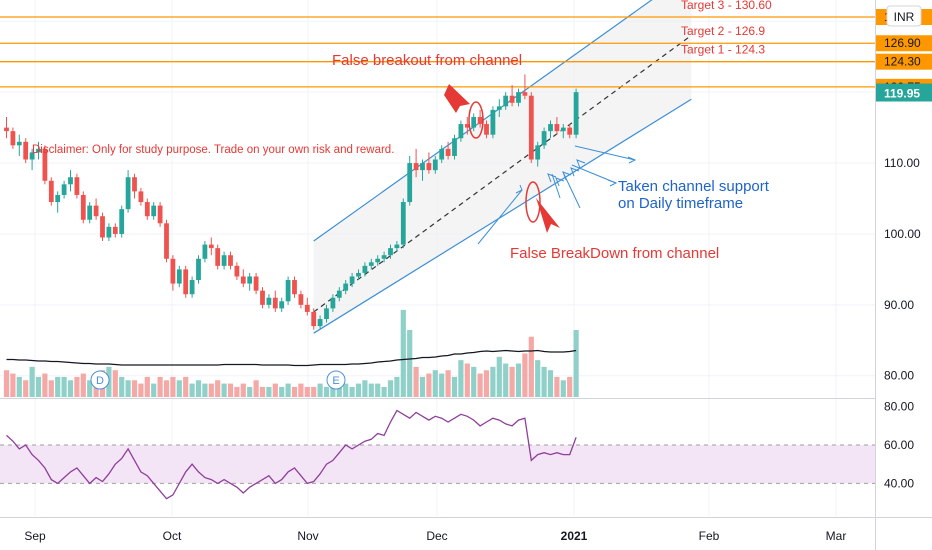 The image size is (932, 550). I want to click on time-tick-label: Feb, so click(709, 536).